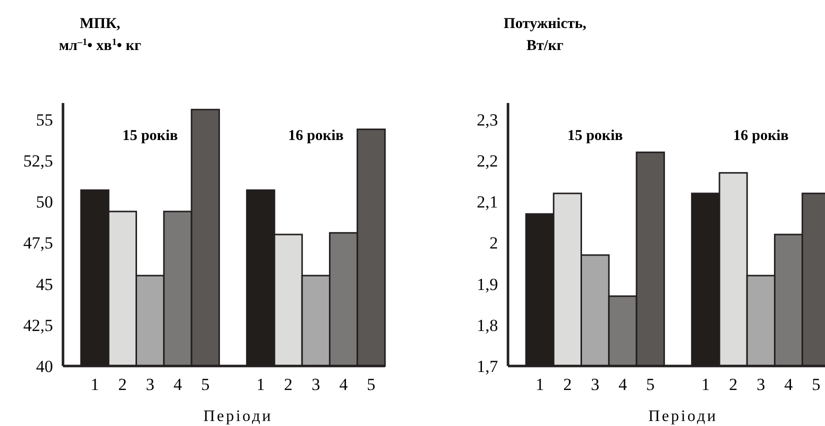  Describe the element at coordinates (487, 160) in the screenshot. I see `y-tick-label: 2,2` at that location.